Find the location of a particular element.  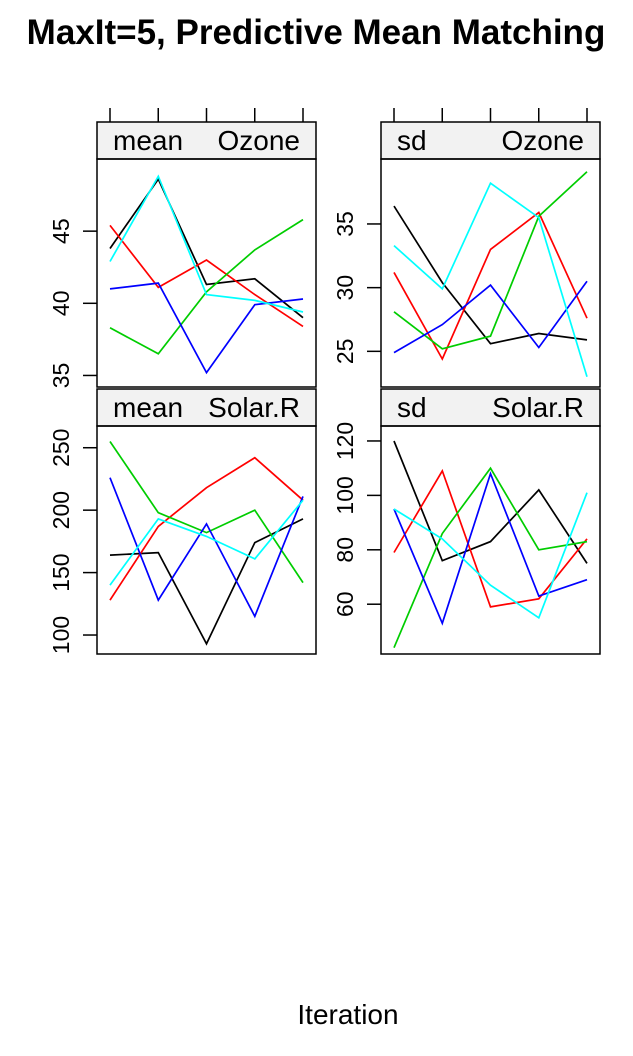

panel-mean-Ozone: mean Ozone 35 40 45 is located at coordinates (182, 248).